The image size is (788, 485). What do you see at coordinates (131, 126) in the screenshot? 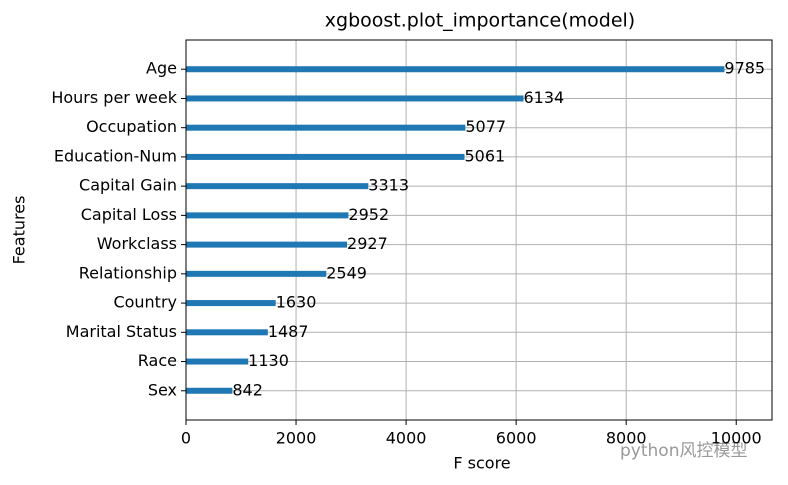
I see `y-tick-label: Occupation` at bounding box center [131, 126].